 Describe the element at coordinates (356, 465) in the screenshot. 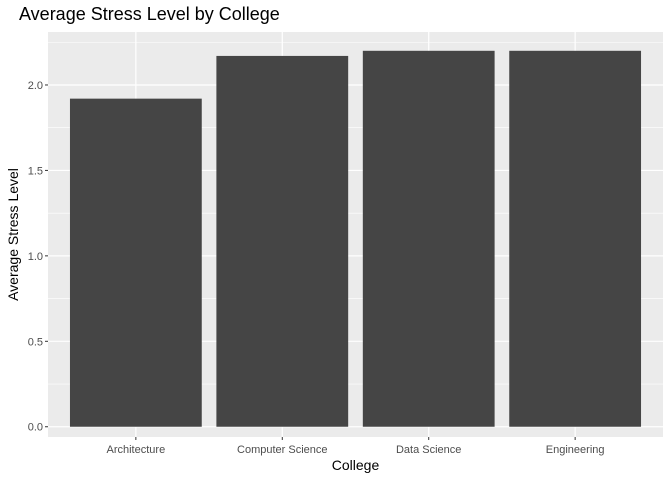

I see `x-axis-title: College` at that location.